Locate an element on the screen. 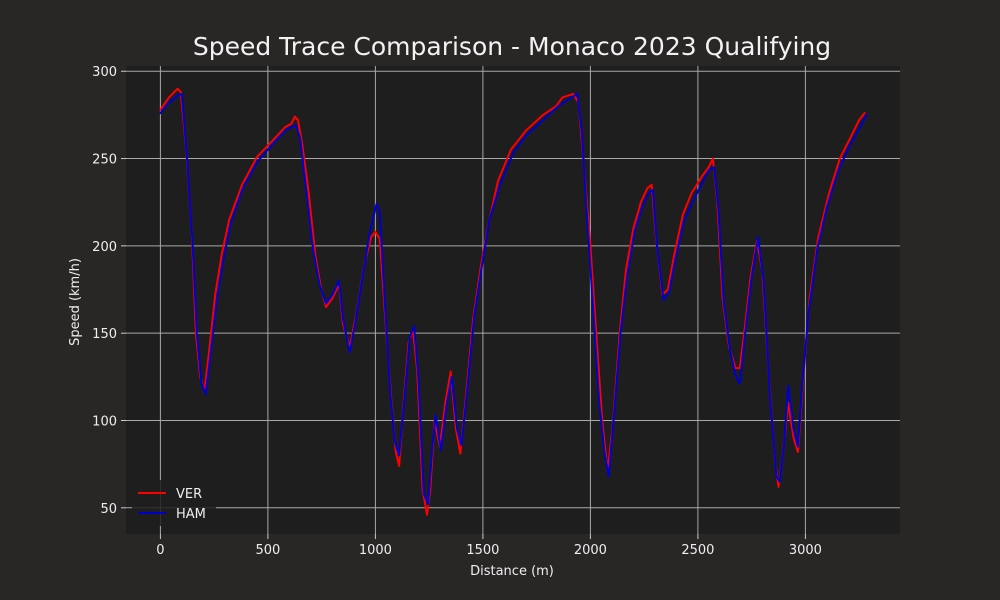 The width and height of the screenshot is (1000, 600). y-tick-label: 300 is located at coordinates (104, 72).